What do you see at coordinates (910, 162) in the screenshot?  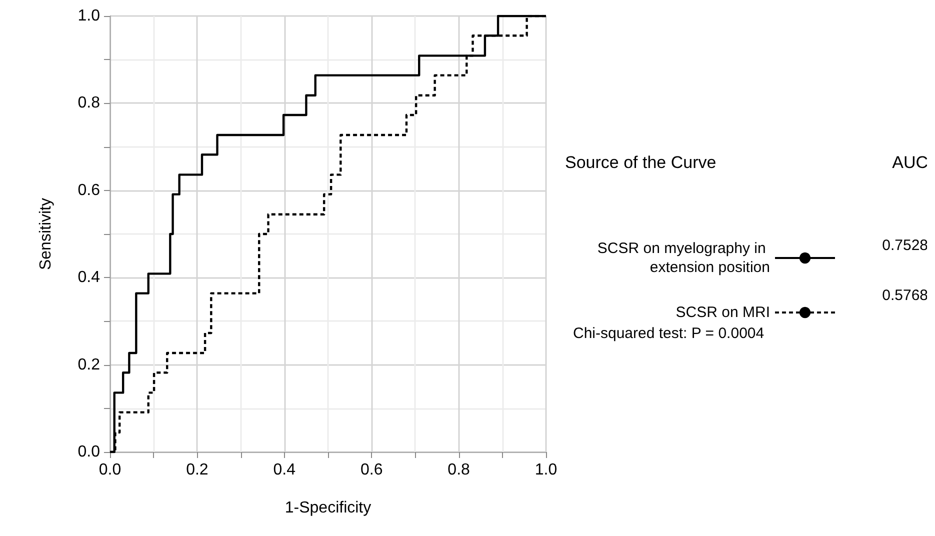 I see `text: AUC` at bounding box center [910, 162].